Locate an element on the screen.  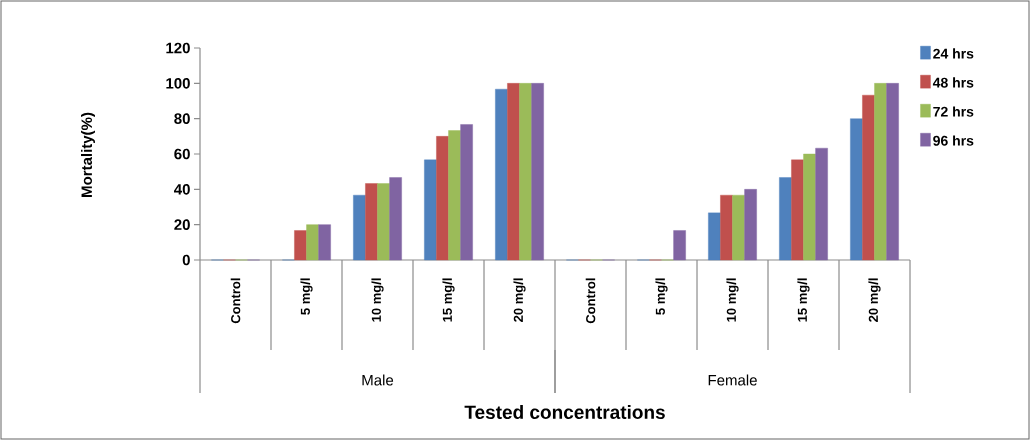
legend-label: 48 hrs is located at coordinates (953, 82).